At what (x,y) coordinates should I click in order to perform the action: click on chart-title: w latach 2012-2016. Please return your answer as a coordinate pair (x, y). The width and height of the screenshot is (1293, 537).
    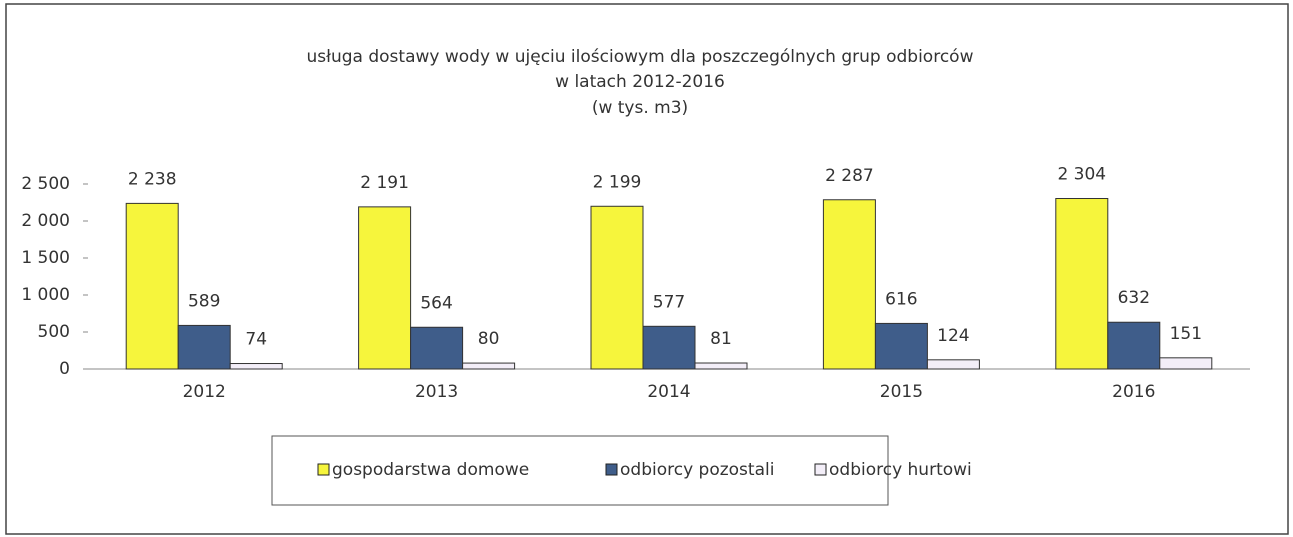
    Looking at the image, I should click on (640, 82).